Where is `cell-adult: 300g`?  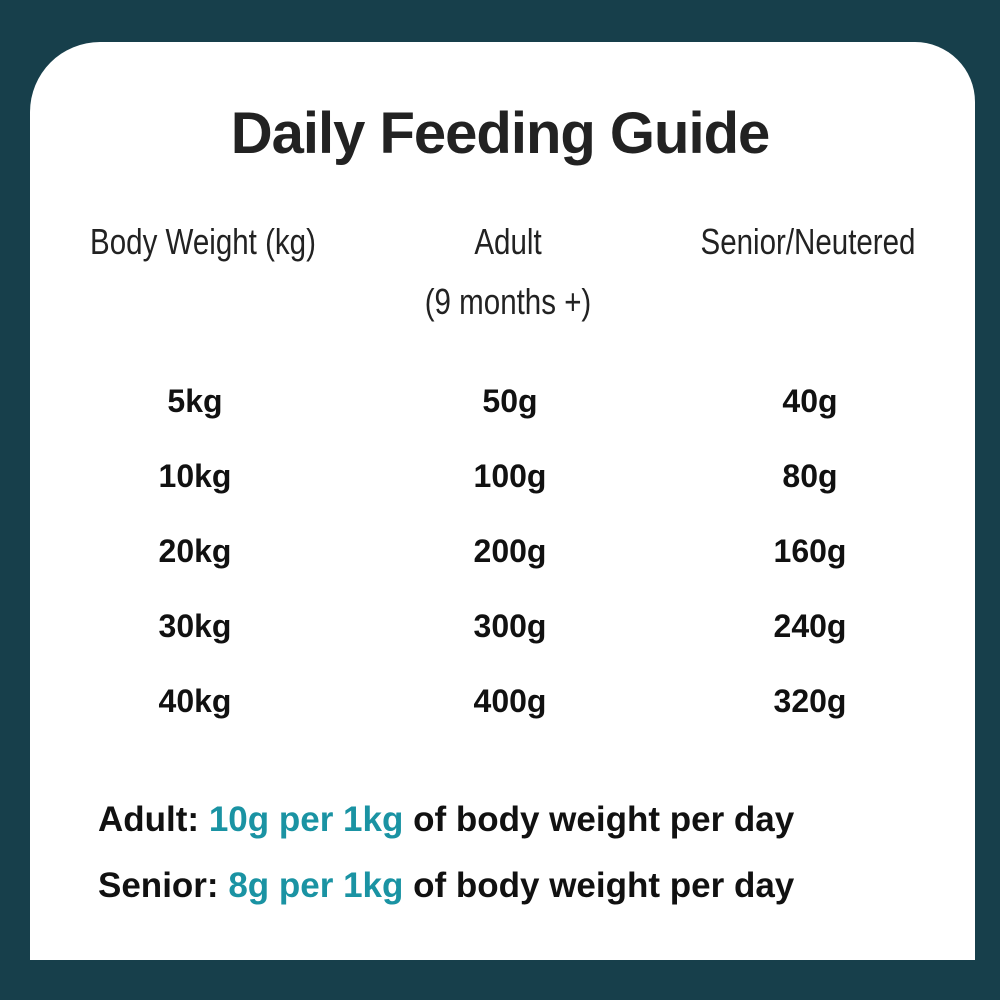 cell-adult: 300g is located at coordinates (510, 626).